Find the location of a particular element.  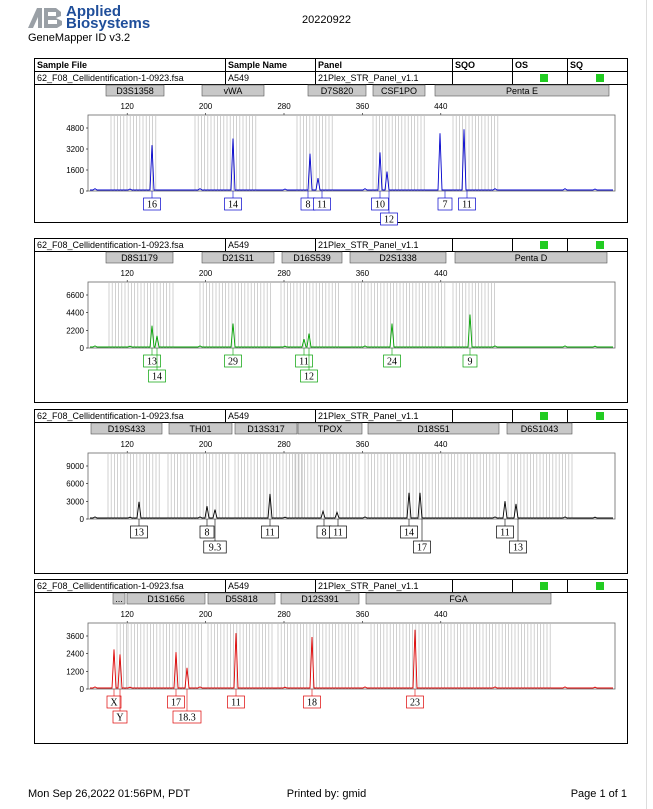

allele-call: 9.3 is located at coordinates (215, 536).